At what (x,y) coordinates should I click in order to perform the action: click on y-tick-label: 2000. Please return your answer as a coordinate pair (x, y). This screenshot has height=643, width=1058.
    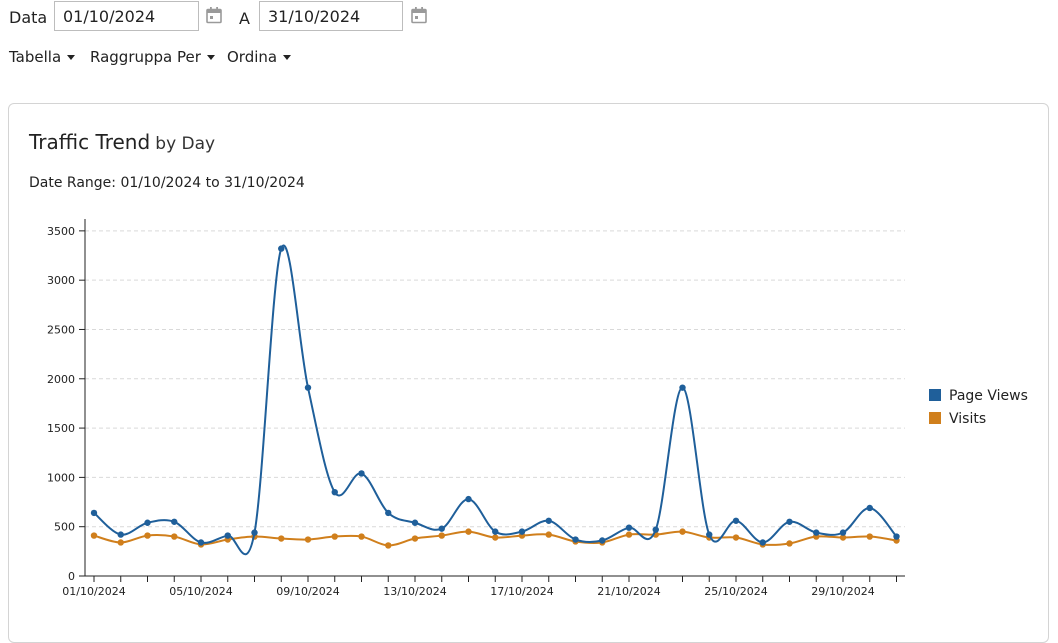
    Looking at the image, I should click on (61, 379).